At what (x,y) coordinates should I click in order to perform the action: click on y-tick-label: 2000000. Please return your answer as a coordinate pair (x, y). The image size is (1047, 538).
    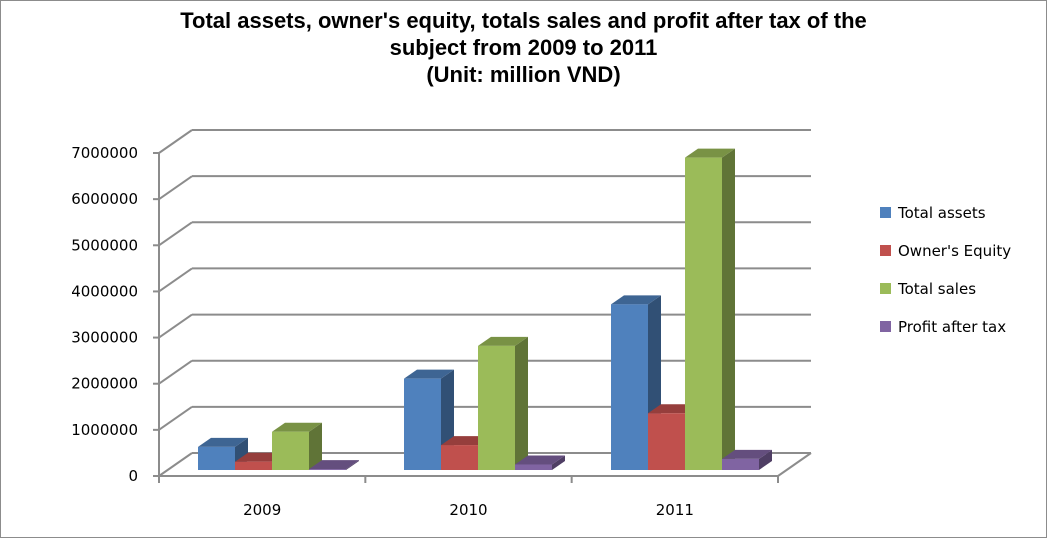
    Looking at the image, I should click on (104, 384).